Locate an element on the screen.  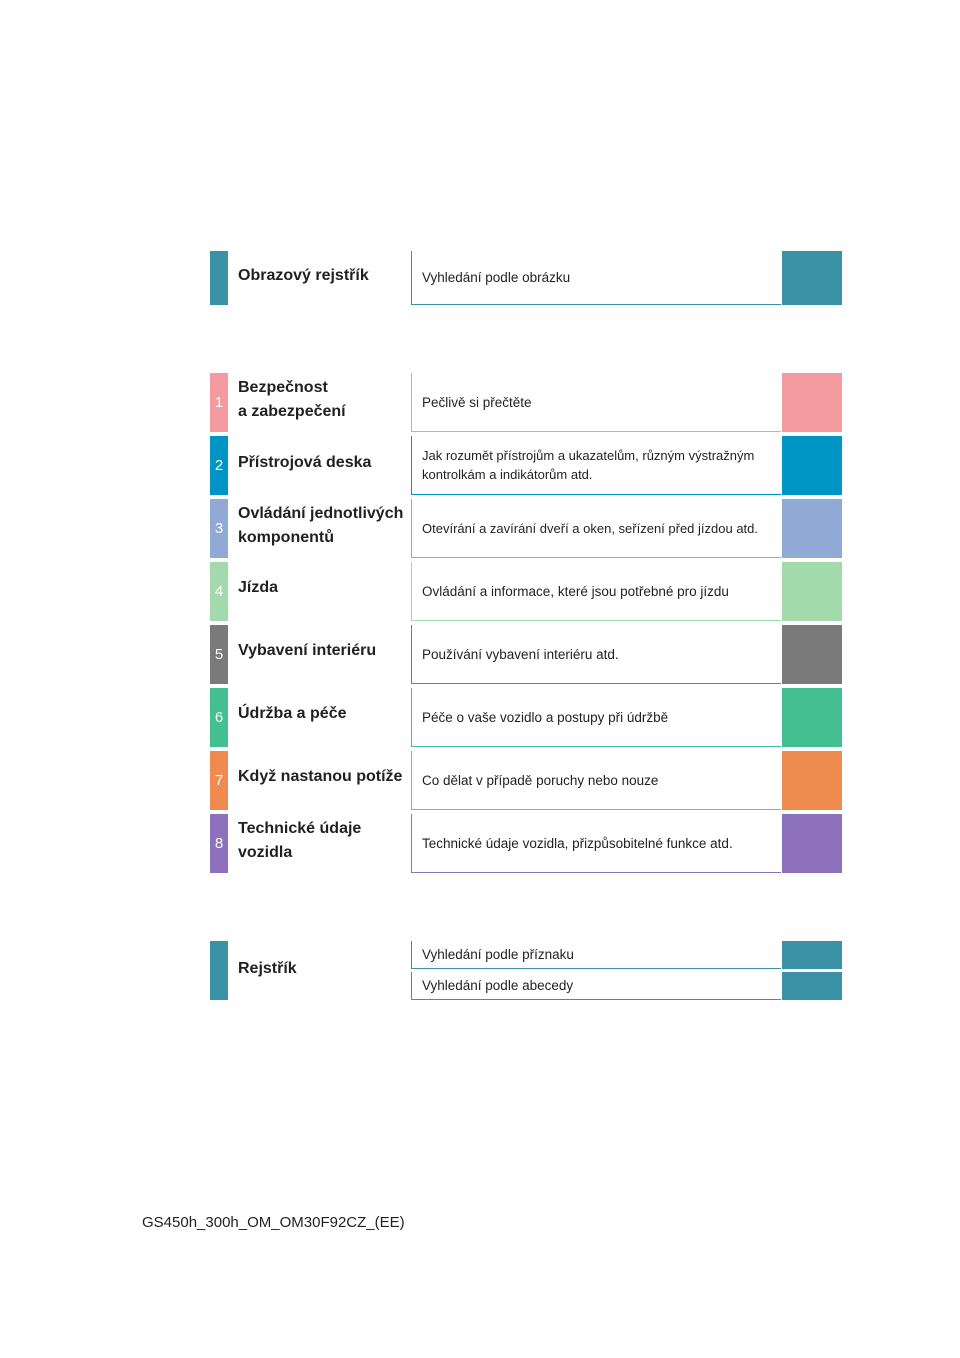
picture-index-color-block is located at coordinates (812, 278).